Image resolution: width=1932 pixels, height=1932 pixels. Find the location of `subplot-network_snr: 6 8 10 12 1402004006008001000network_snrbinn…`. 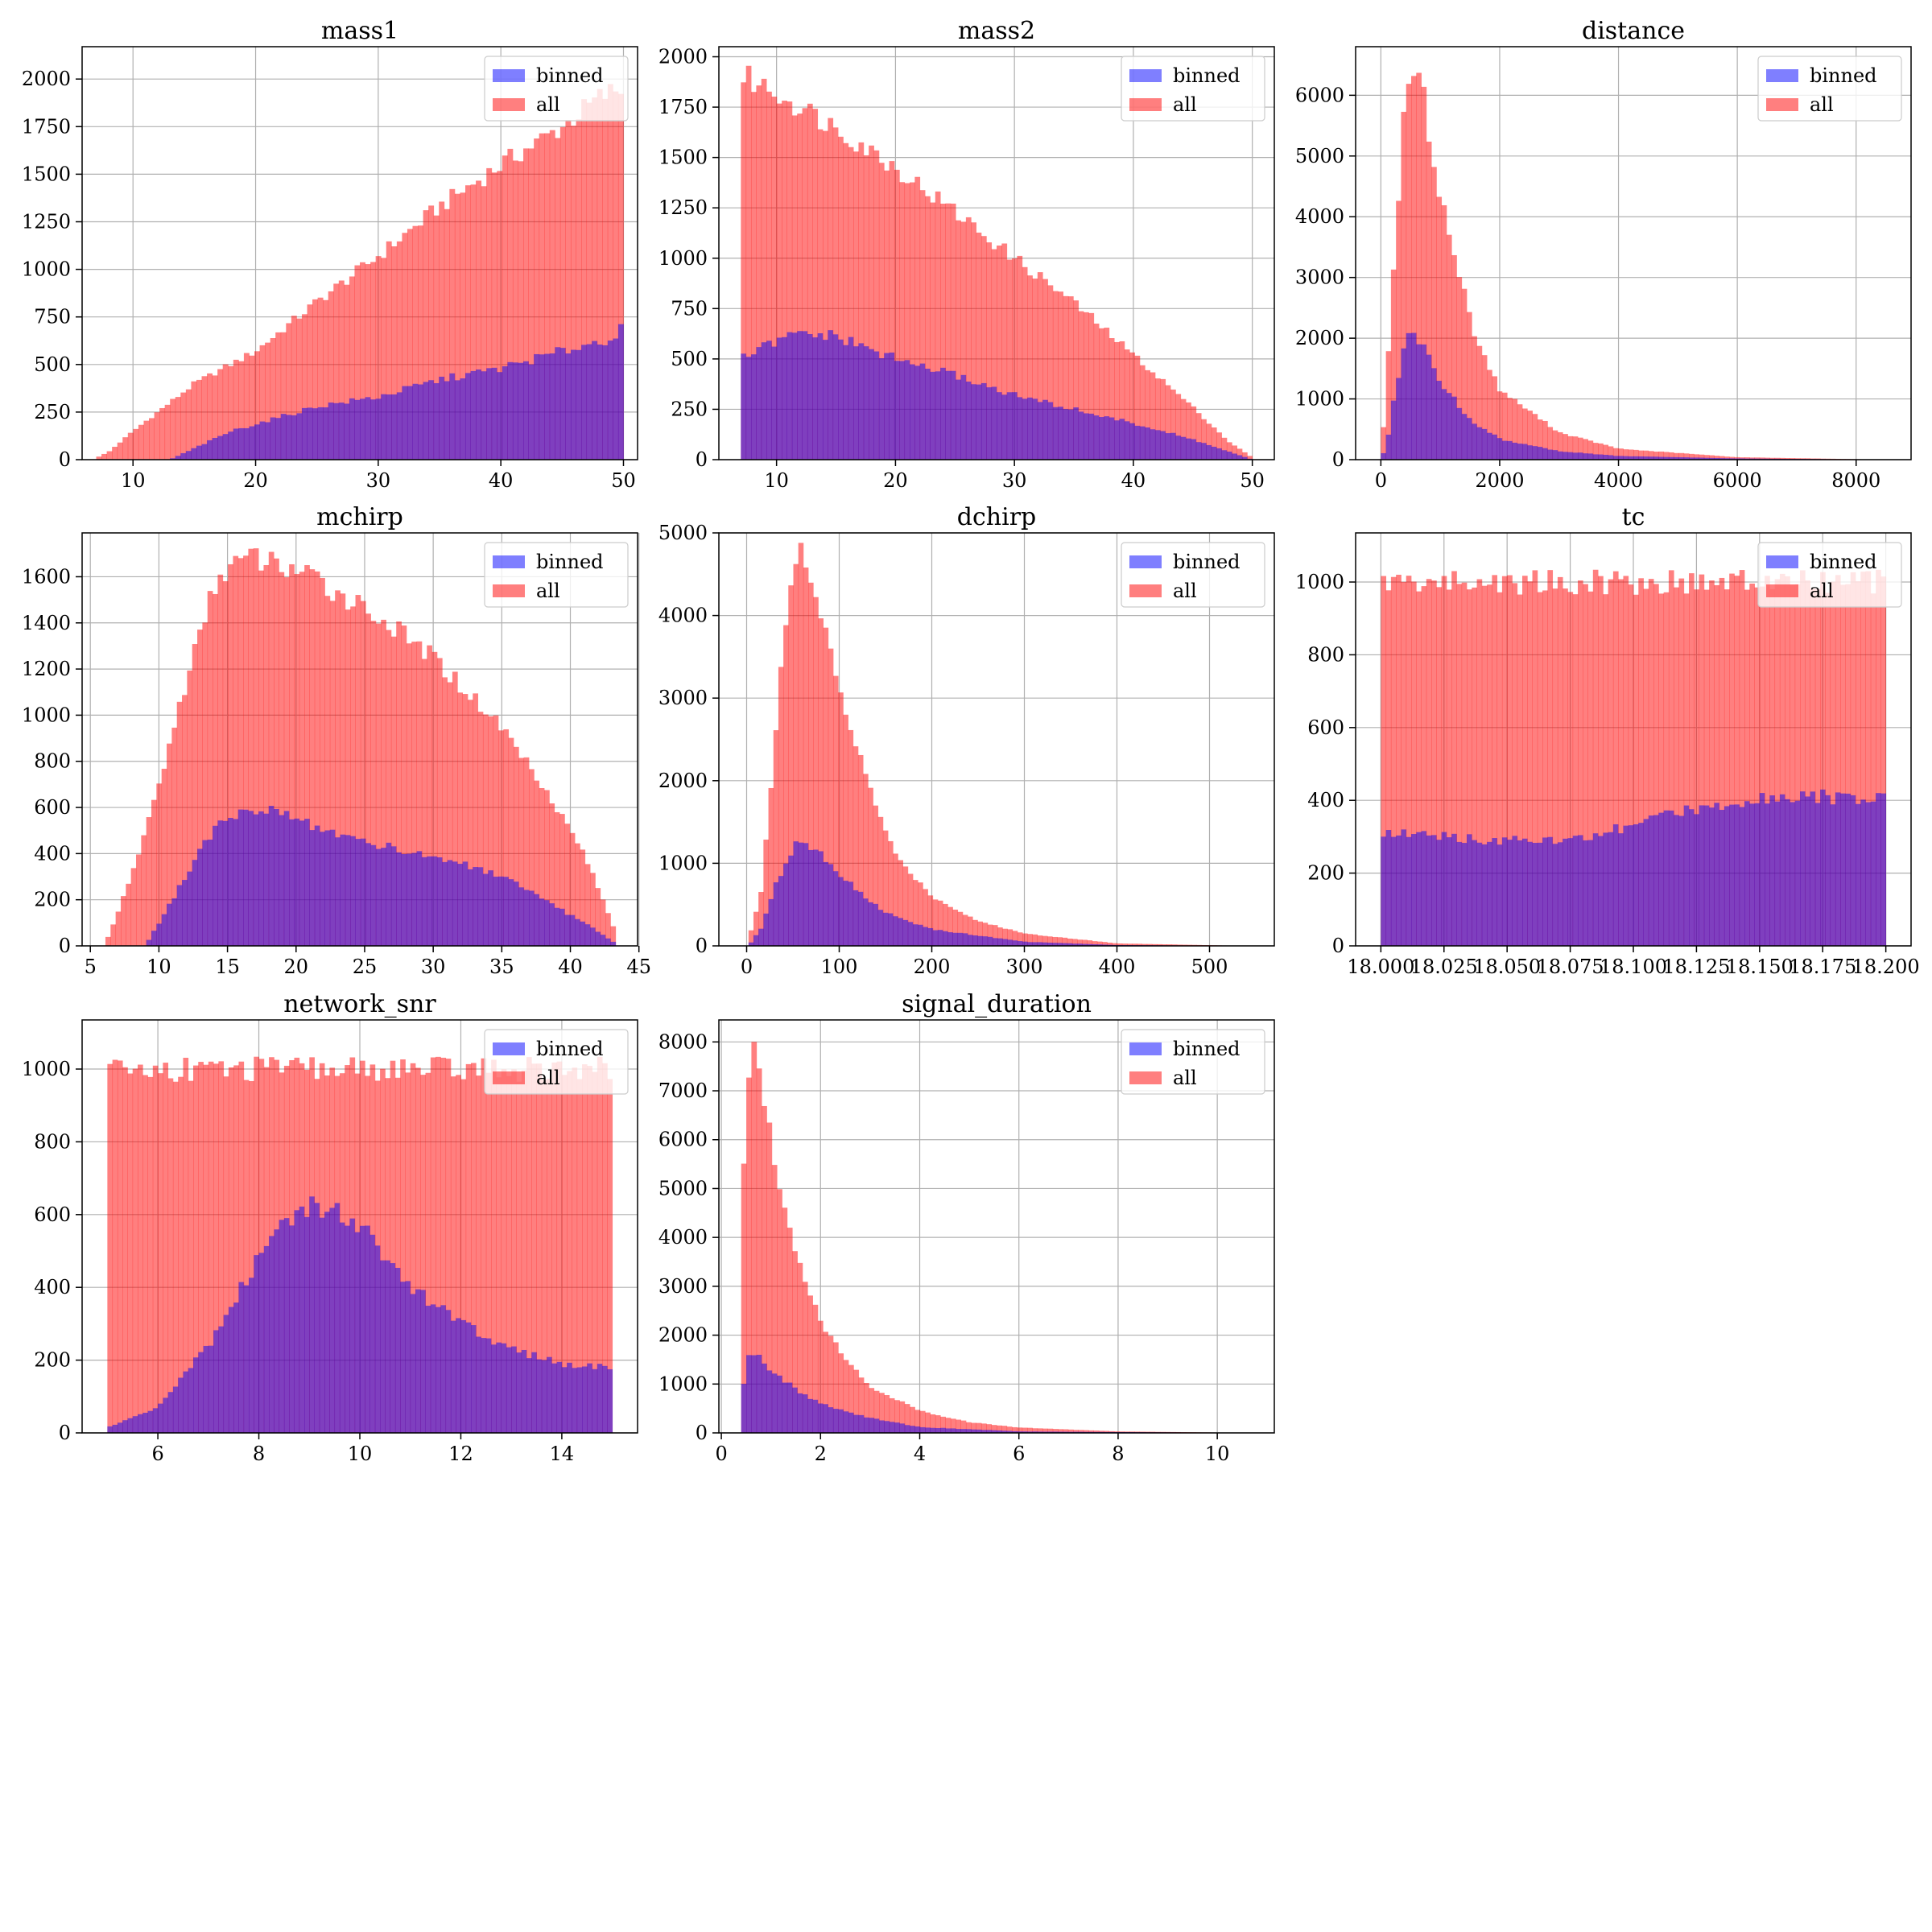

subplot-network_snr: 6 8 10 12 1402004006008001000network_snrbinn… is located at coordinates (330, 1227).